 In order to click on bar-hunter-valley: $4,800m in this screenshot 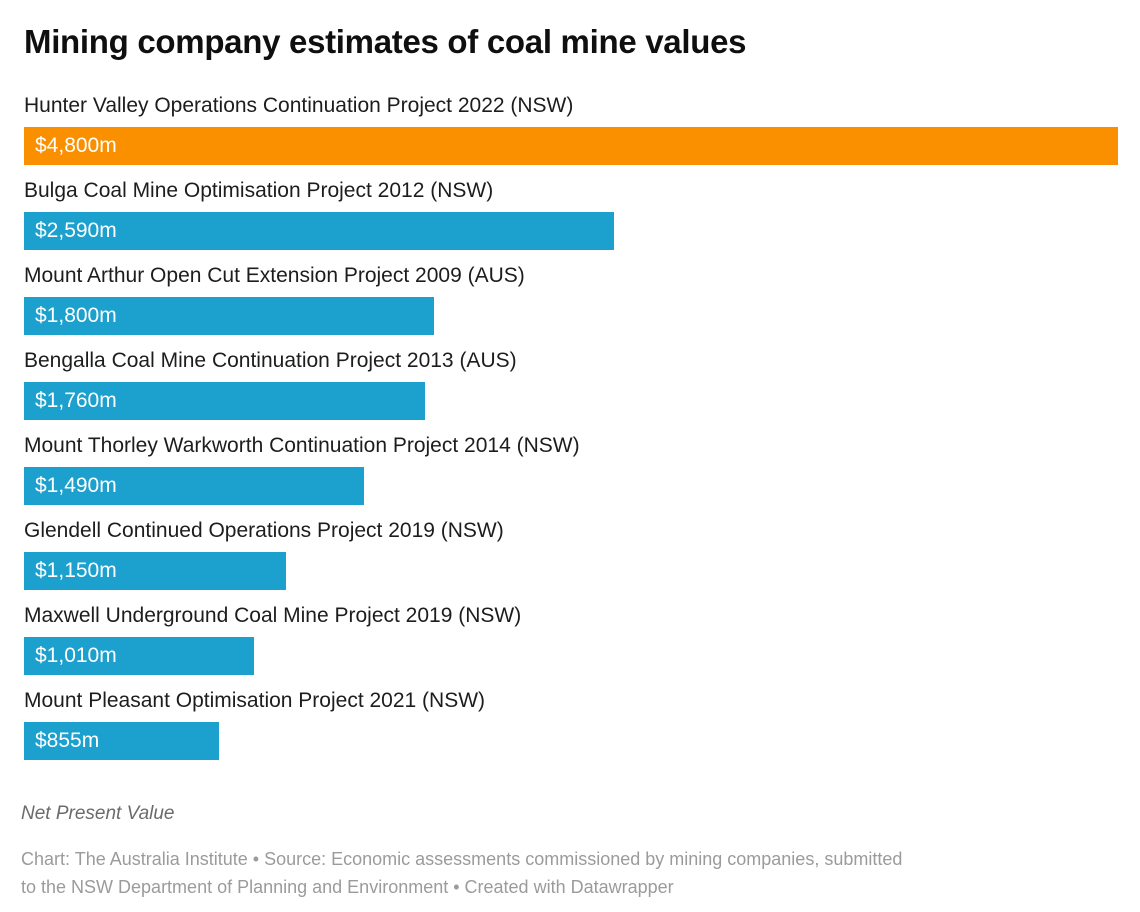, I will do `click(571, 146)`.